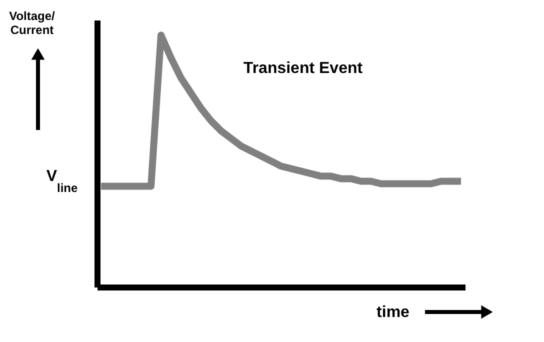 This screenshot has height=342, width=544. What do you see at coordinates (303, 68) in the screenshot?
I see `text: Transient Event` at bounding box center [303, 68].